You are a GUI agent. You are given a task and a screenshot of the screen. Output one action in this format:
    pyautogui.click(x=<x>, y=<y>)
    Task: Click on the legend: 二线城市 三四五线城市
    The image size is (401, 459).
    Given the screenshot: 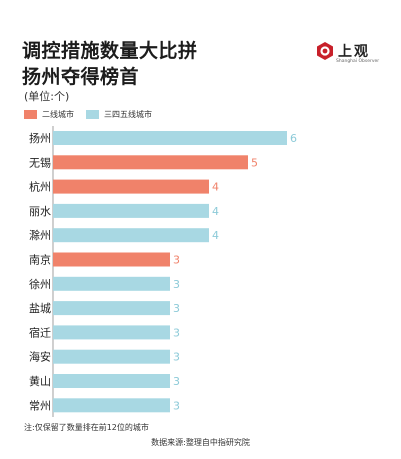 What is the action you would take?
    pyautogui.click(x=94, y=114)
    